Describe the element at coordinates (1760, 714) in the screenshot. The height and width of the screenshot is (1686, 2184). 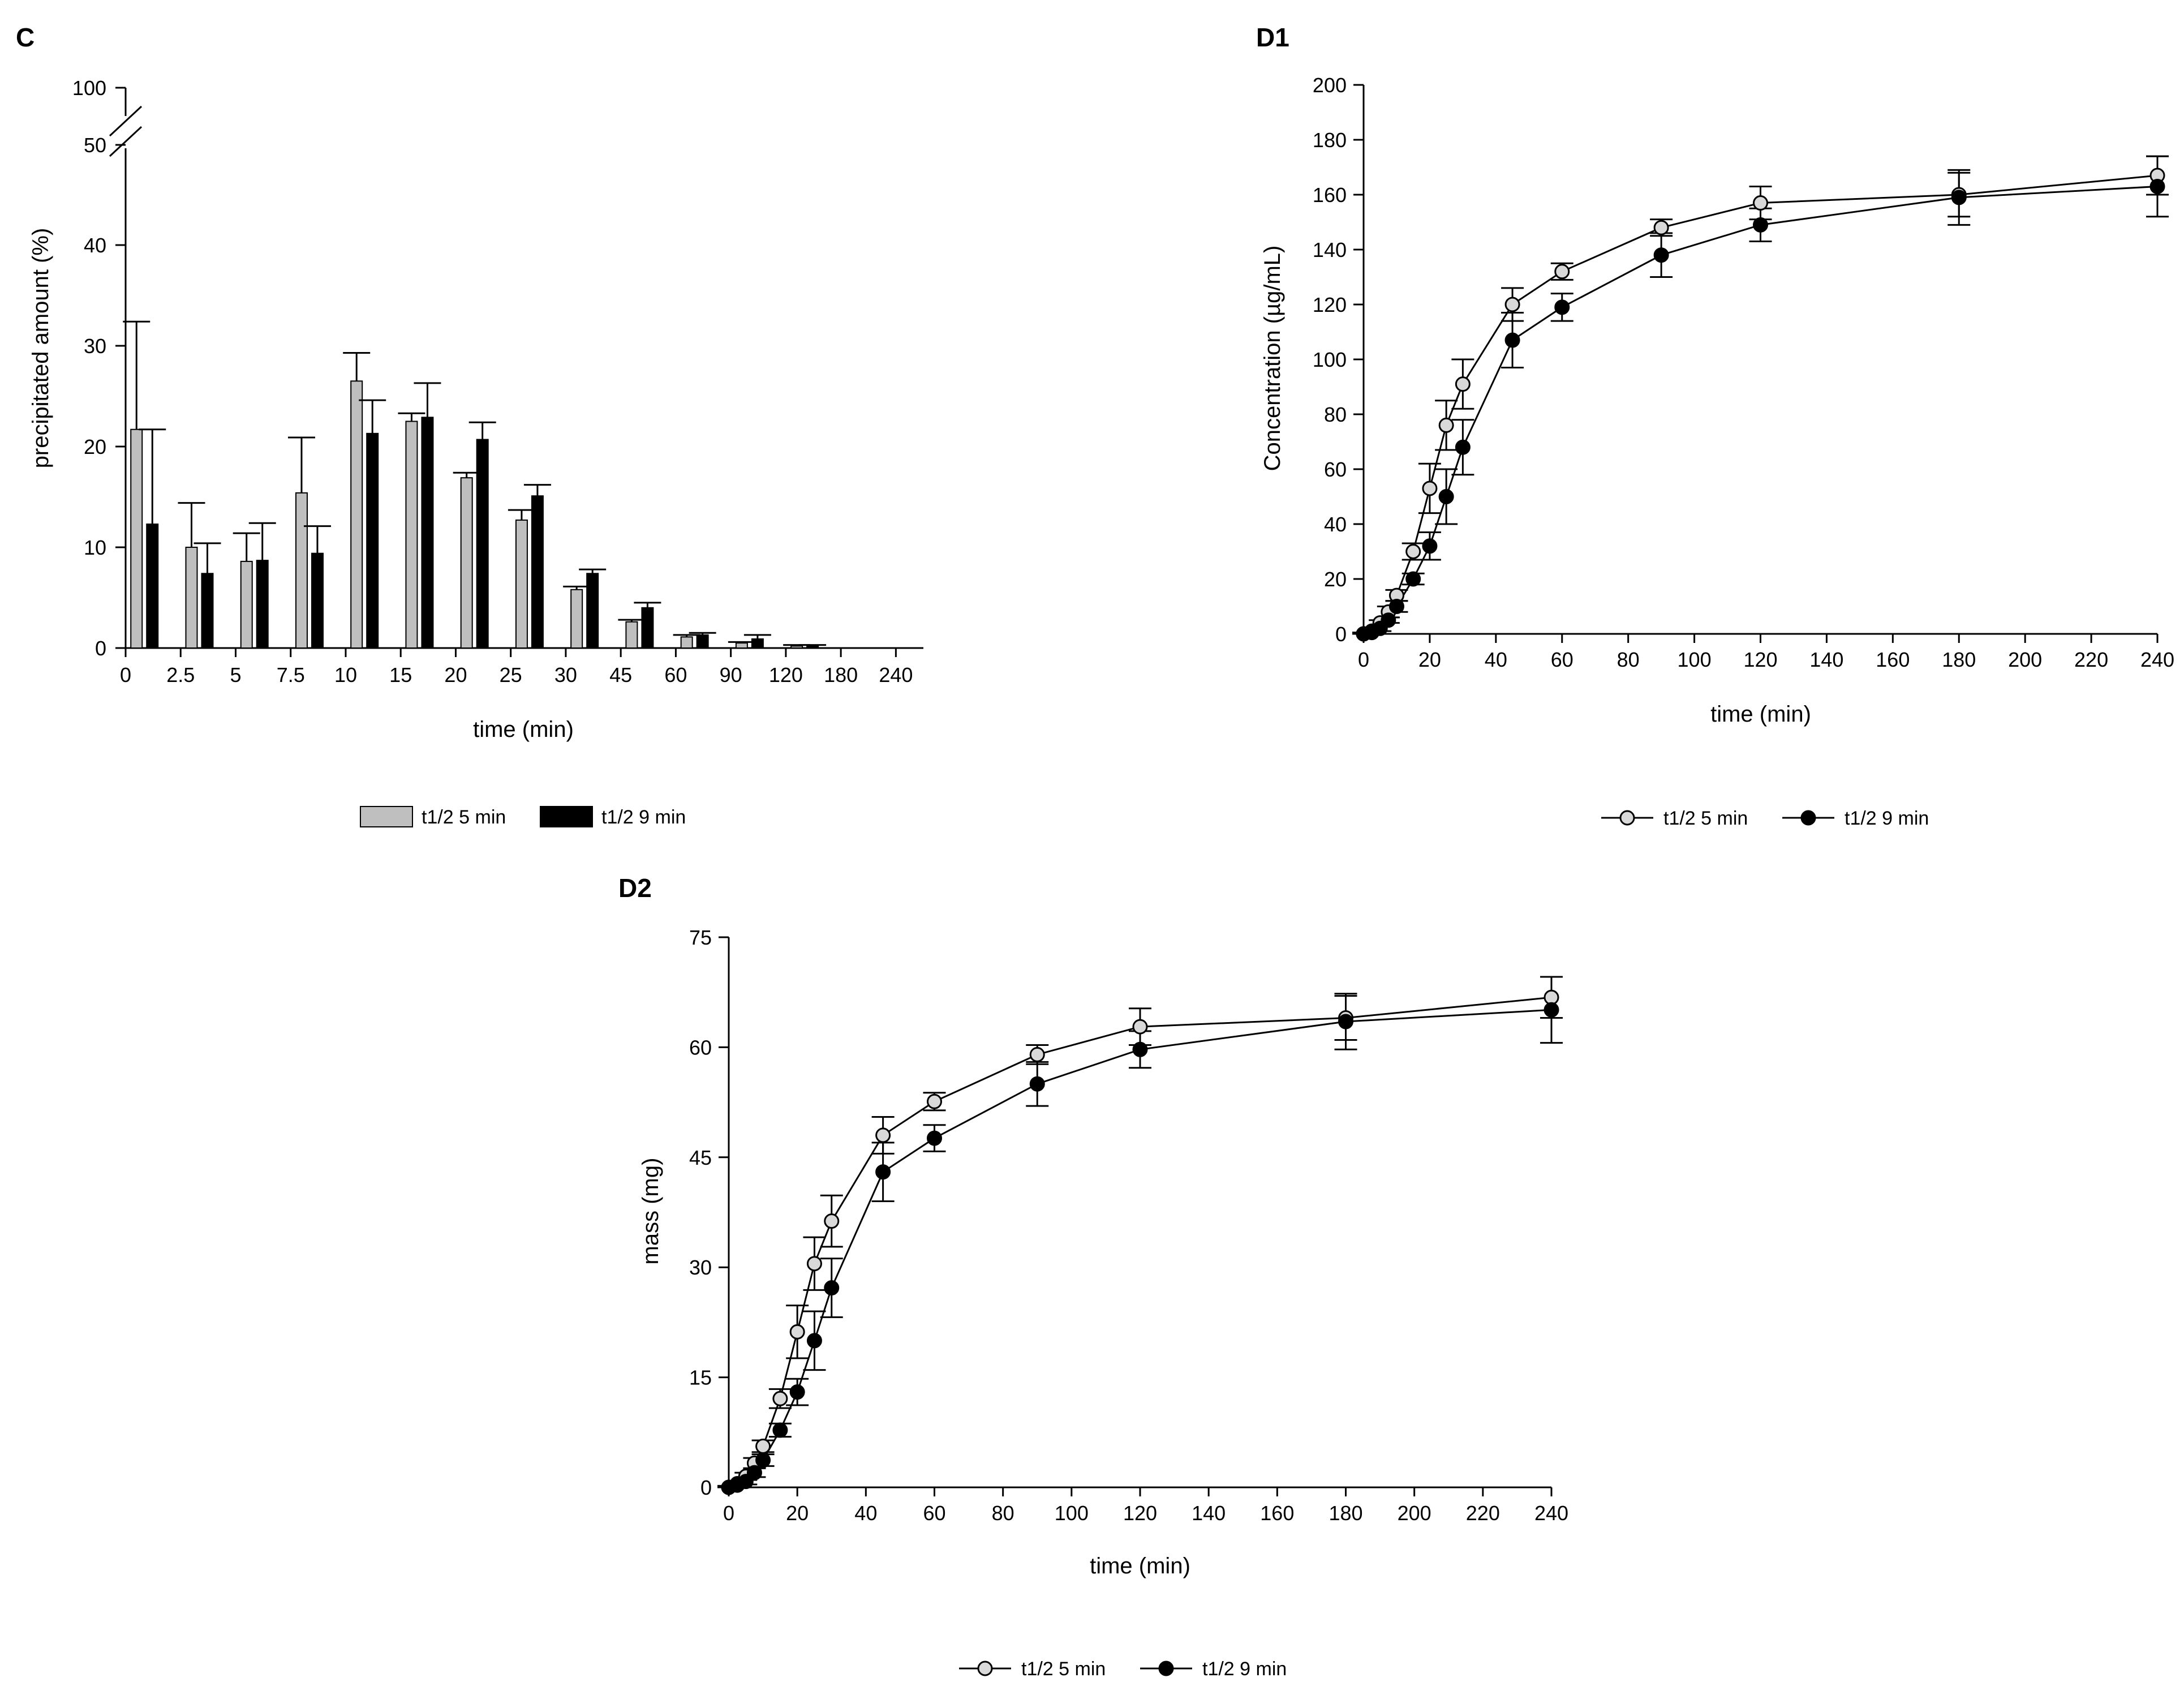
I see `d1-x-axis-title: time (min)` at that location.